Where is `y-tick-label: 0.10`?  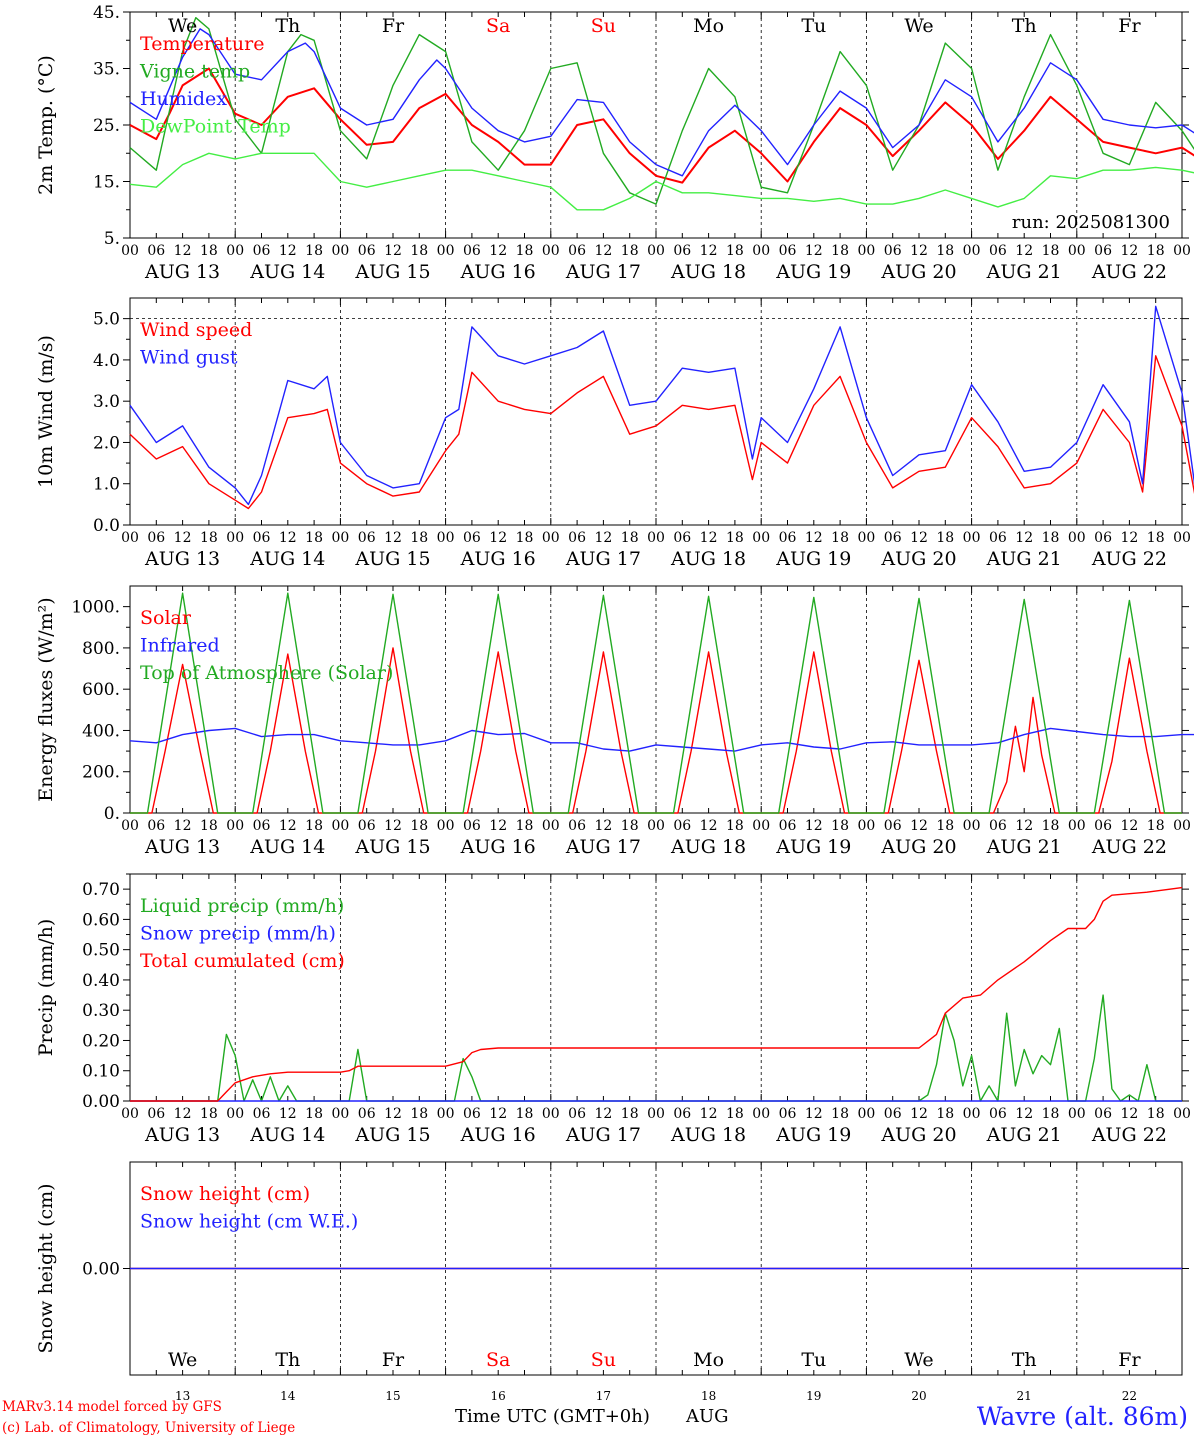 y-tick-label: 0.10 is located at coordinates (101, 1072).